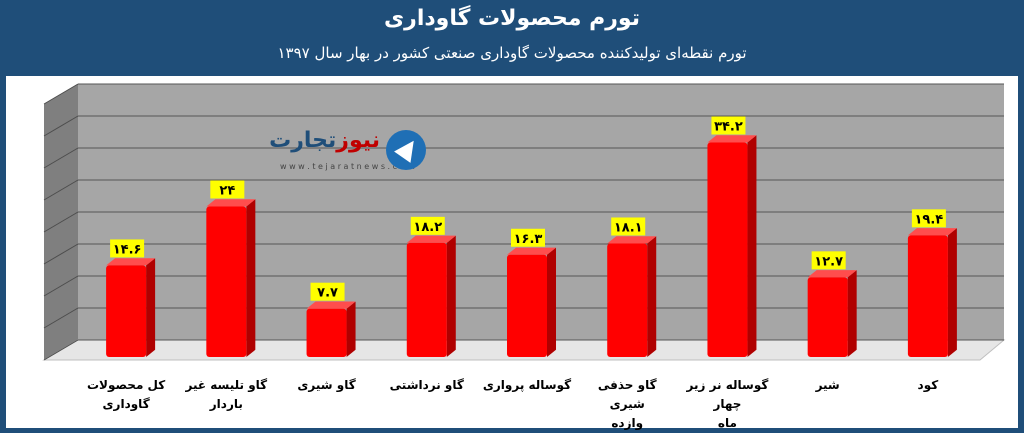 This screenshot has width=1024, height=433. I want to click on data-label: ۱۸.۱, so click(628, 227).